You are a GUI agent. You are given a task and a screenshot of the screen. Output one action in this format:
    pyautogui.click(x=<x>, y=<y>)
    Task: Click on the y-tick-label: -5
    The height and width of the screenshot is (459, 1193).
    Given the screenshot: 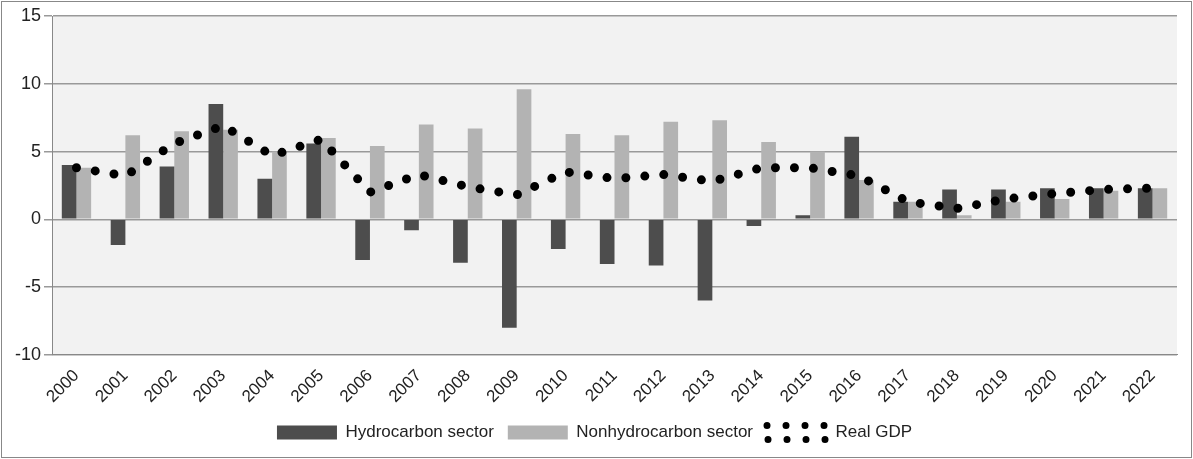 What is the action you would take?
    pyautogui.click(x=33, y=286)
    